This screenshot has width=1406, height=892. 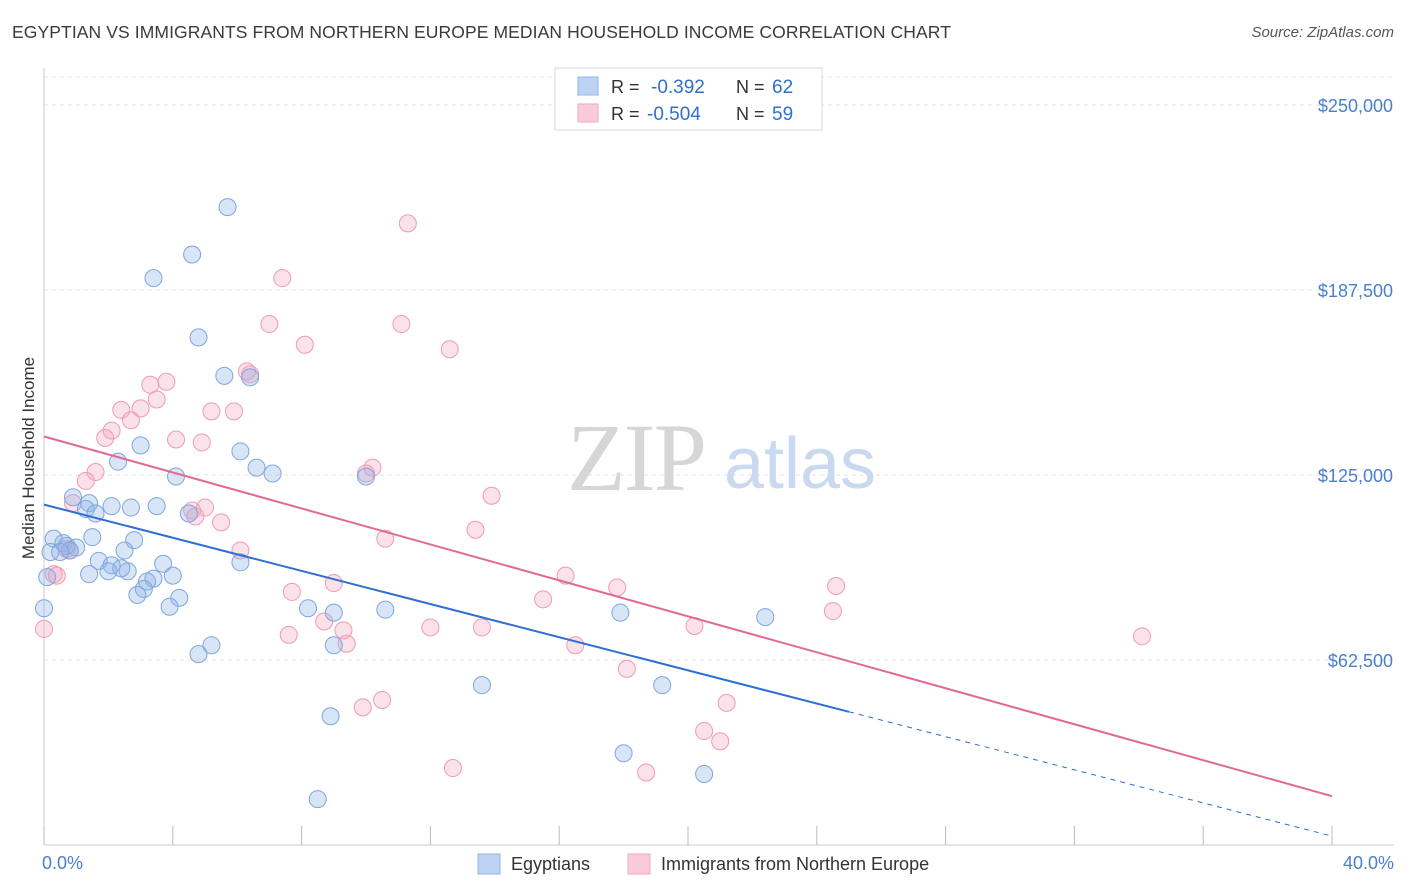 What do you see at coordinates (1355, 476) in the screenshot?
I see `y-tick-label: $125,000` at bounding box center [1355, 476].